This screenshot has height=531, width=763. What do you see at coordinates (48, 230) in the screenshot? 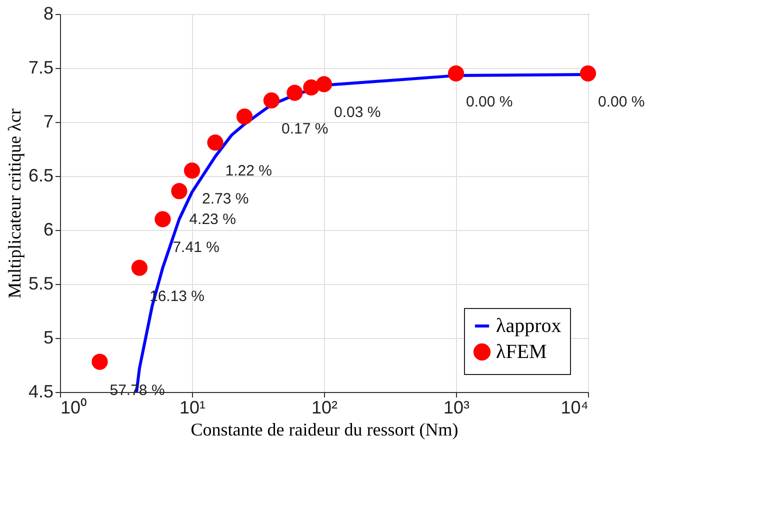
I see `y-tick-label: 6` at bounding box center [48, 230].